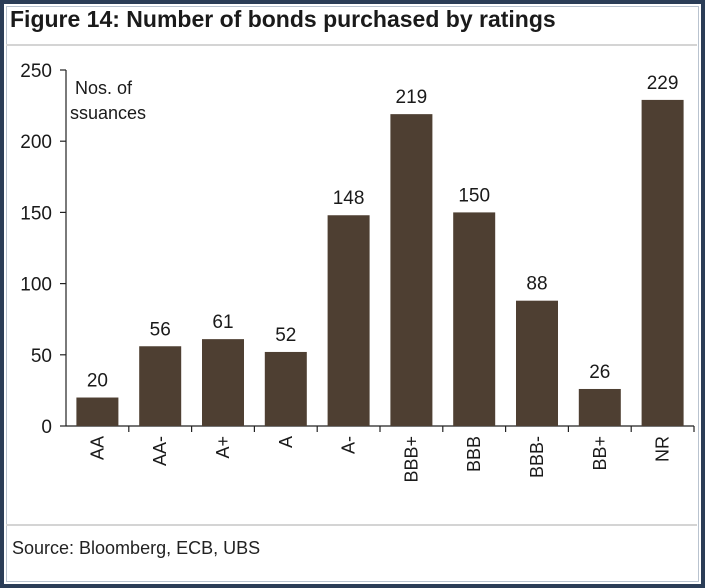  I want to click on y-axis-label-line-1: Nos. of, so click(104, 88).